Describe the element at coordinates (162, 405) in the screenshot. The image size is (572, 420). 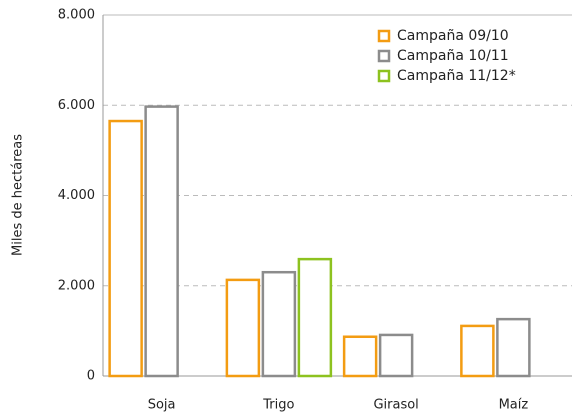
I see `x-tick-label: Soja` at that location.